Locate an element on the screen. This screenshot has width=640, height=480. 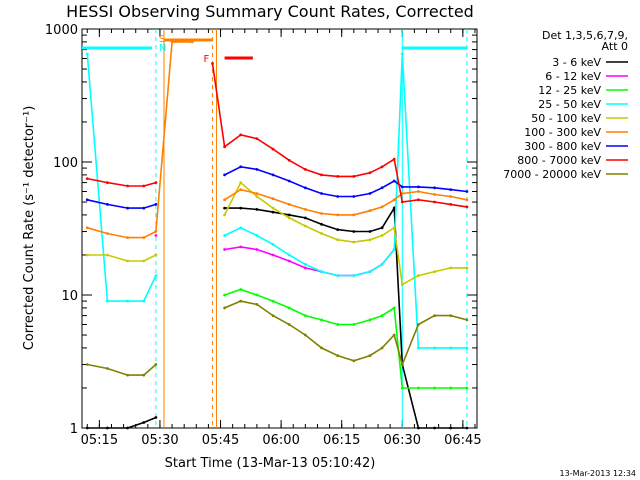
x-tick-label: 06:00 is located at coordinates (280, 440).